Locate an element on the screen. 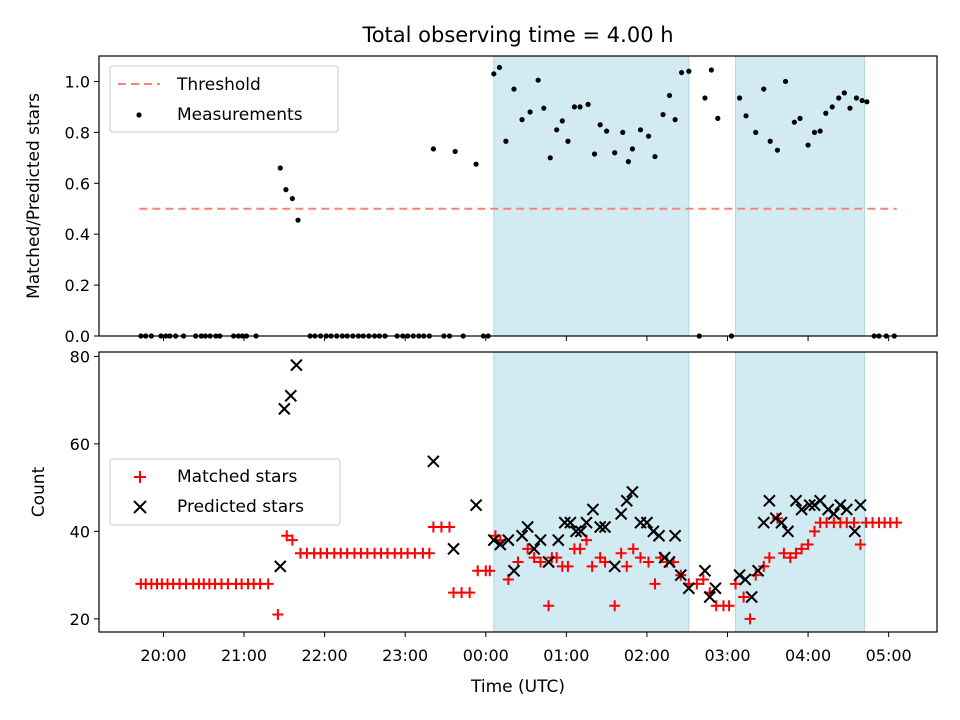  bottom-x-tick-label: 00:00 is located at coordinates (486, 655).